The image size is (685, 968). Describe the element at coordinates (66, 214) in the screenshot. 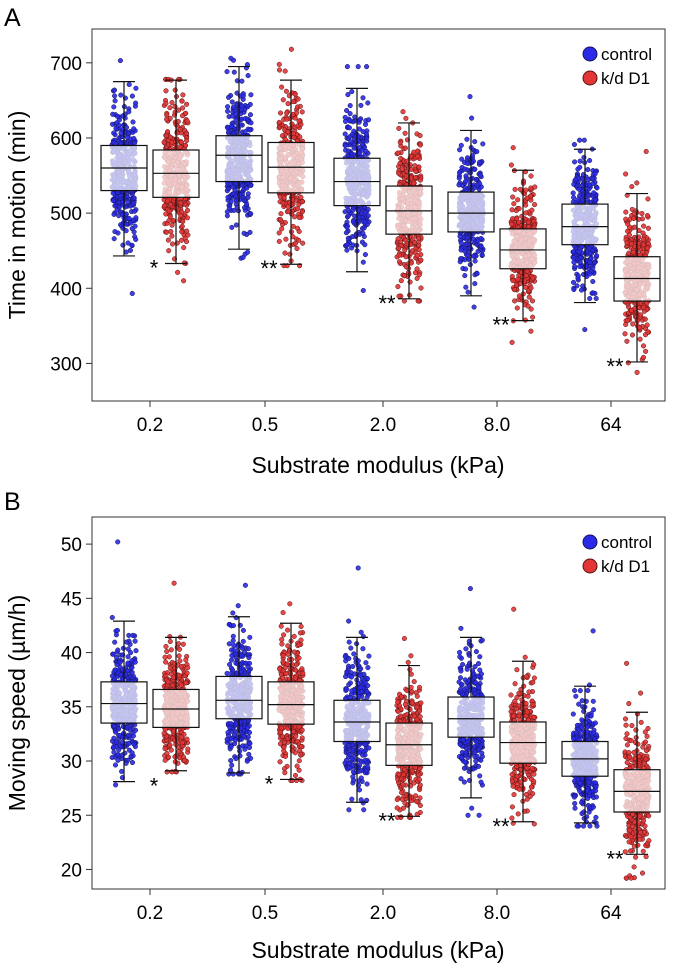

I see `y-tick-label: 500` at that location.